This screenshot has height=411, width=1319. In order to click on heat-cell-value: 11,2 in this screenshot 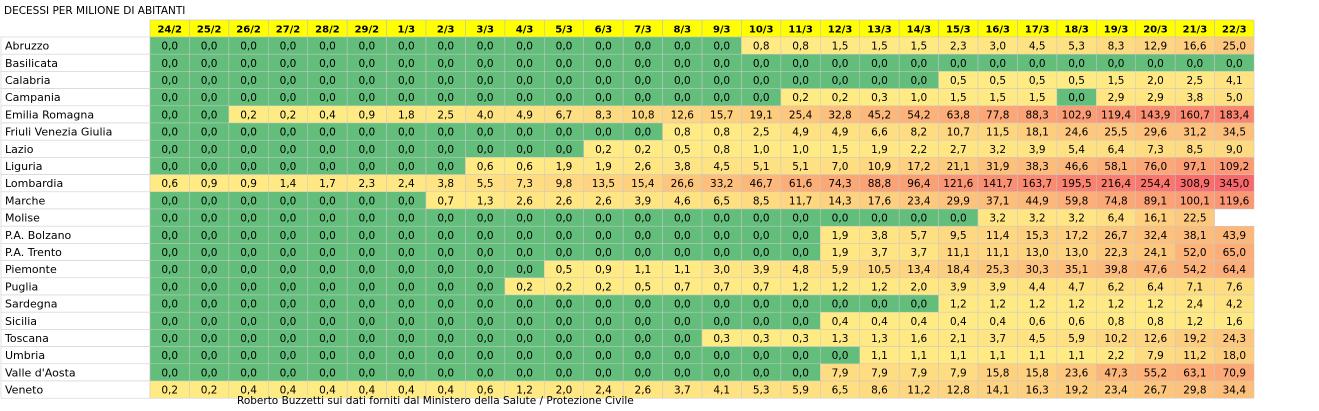, I will do `click(918, 391)`.